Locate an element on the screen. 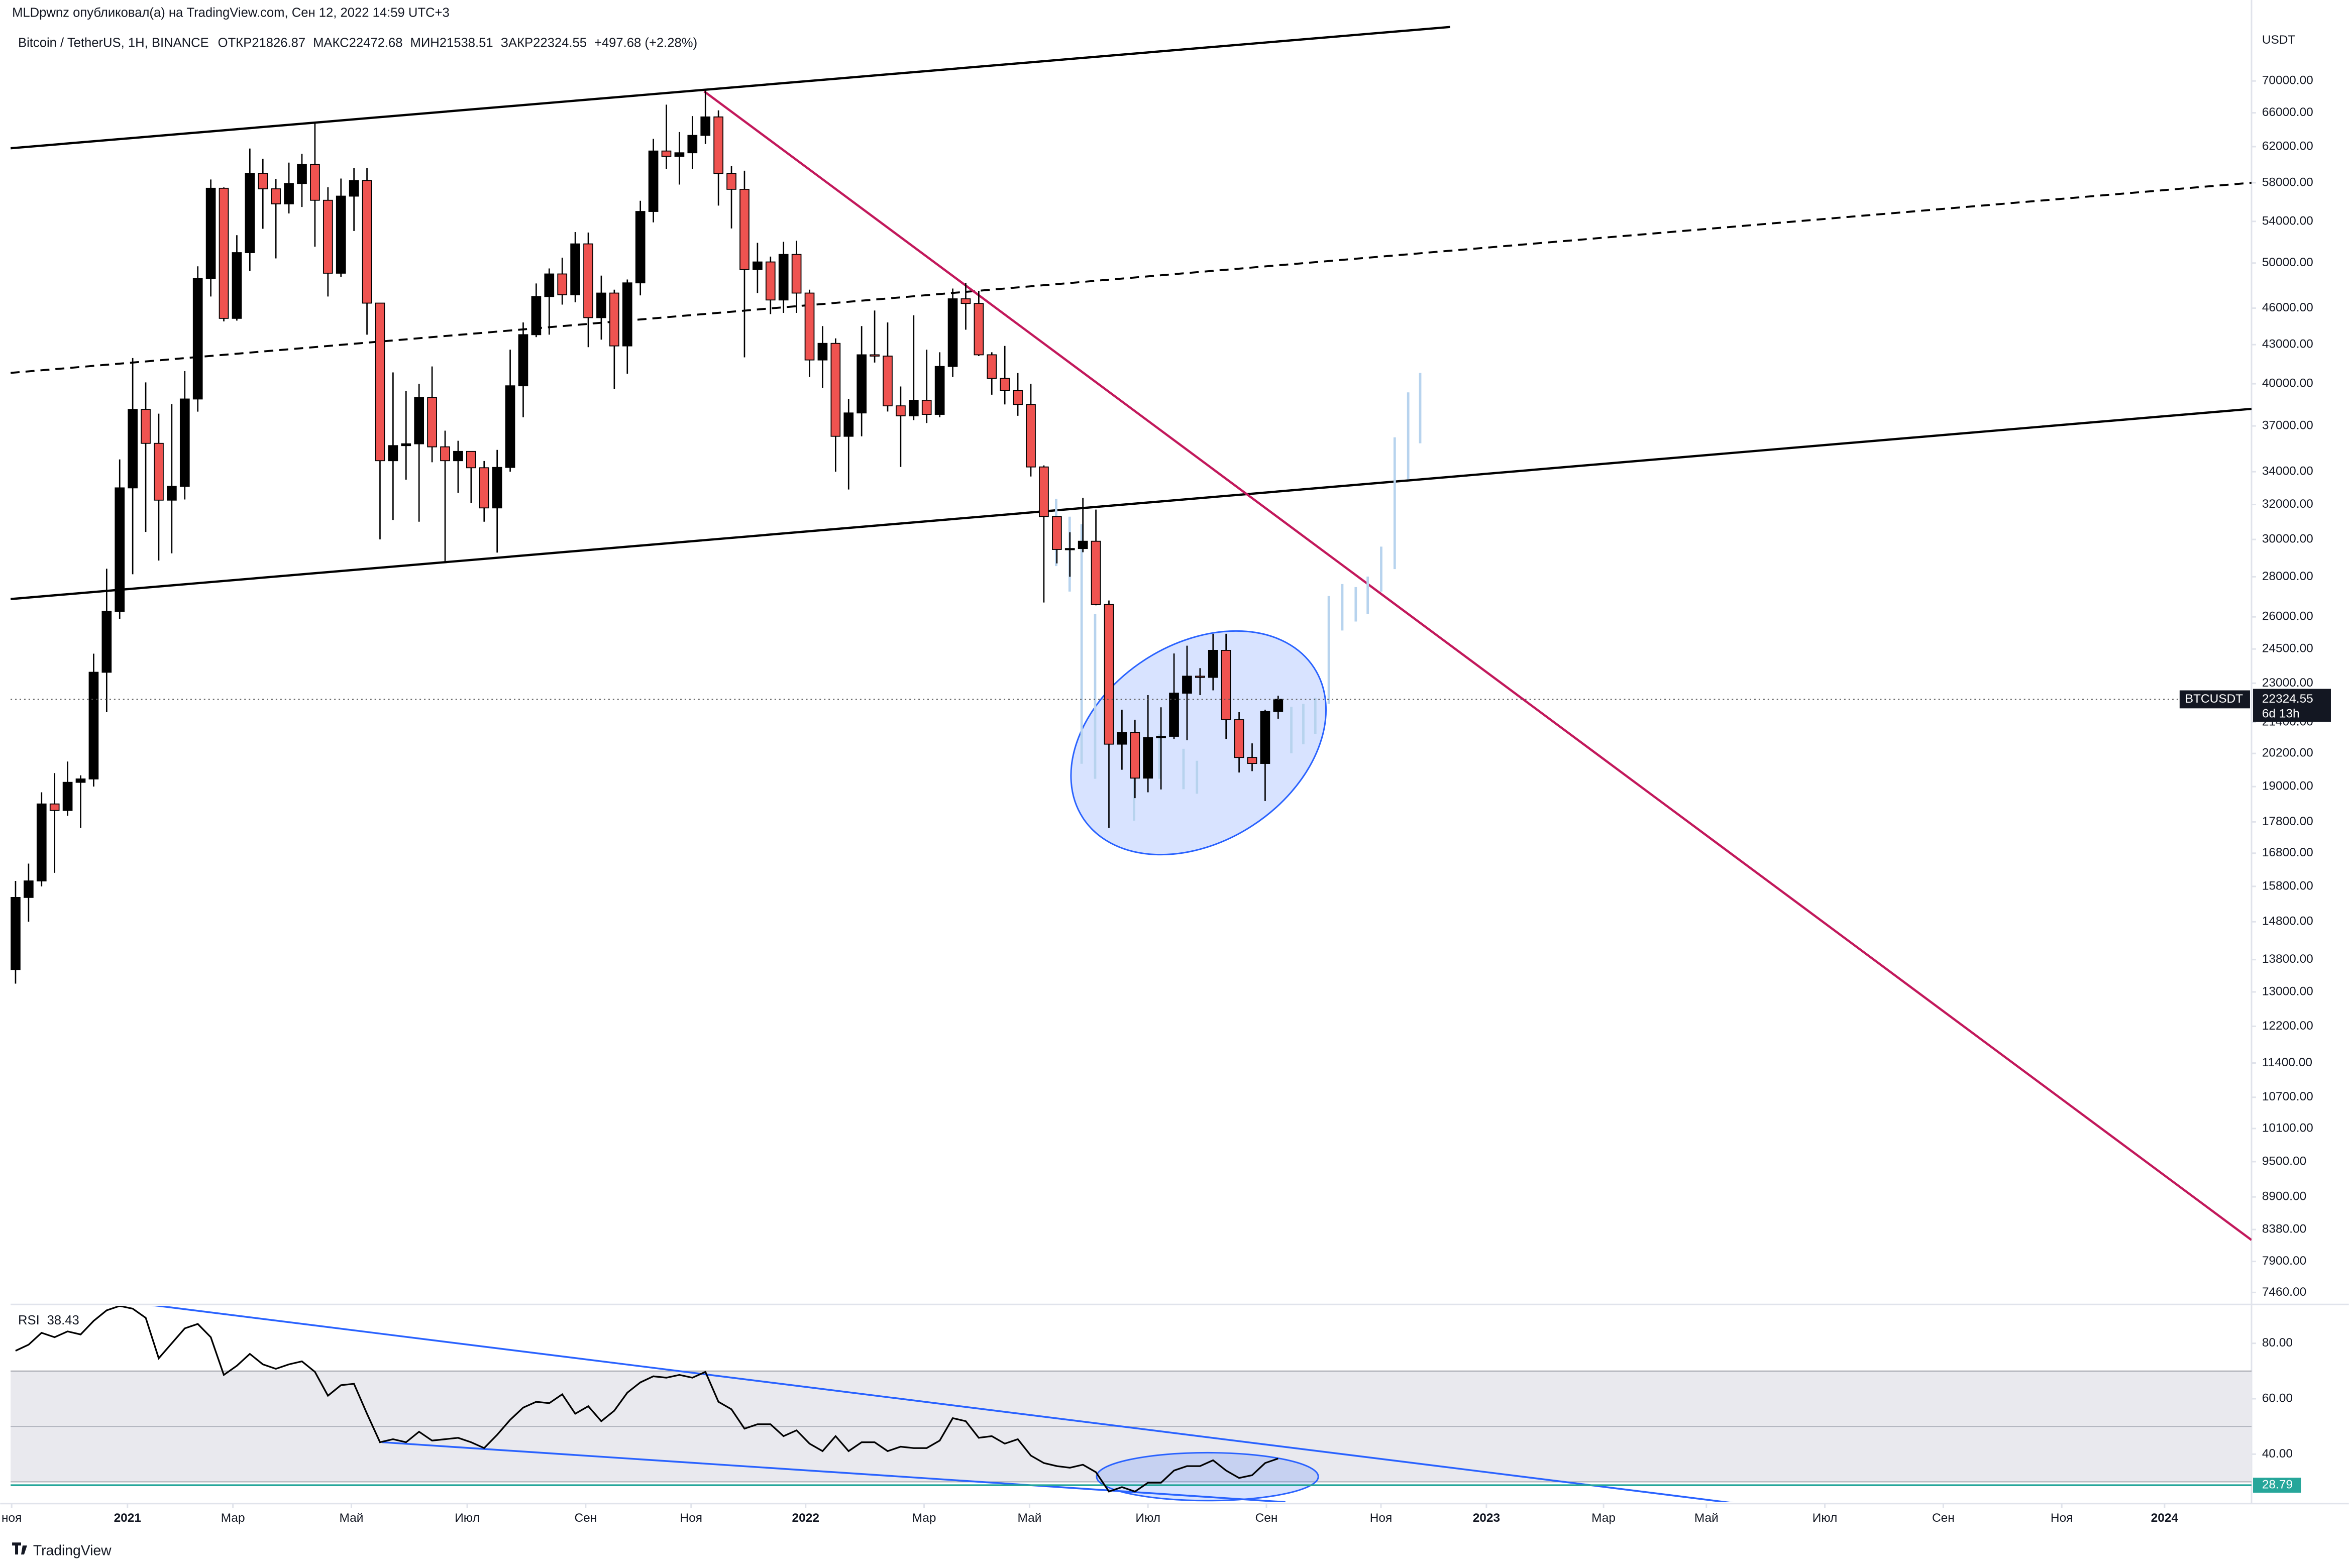 This screenshot has height=1568, width=2349. y-tick-label: 16800.00 is located at coordinates (2287, 852).